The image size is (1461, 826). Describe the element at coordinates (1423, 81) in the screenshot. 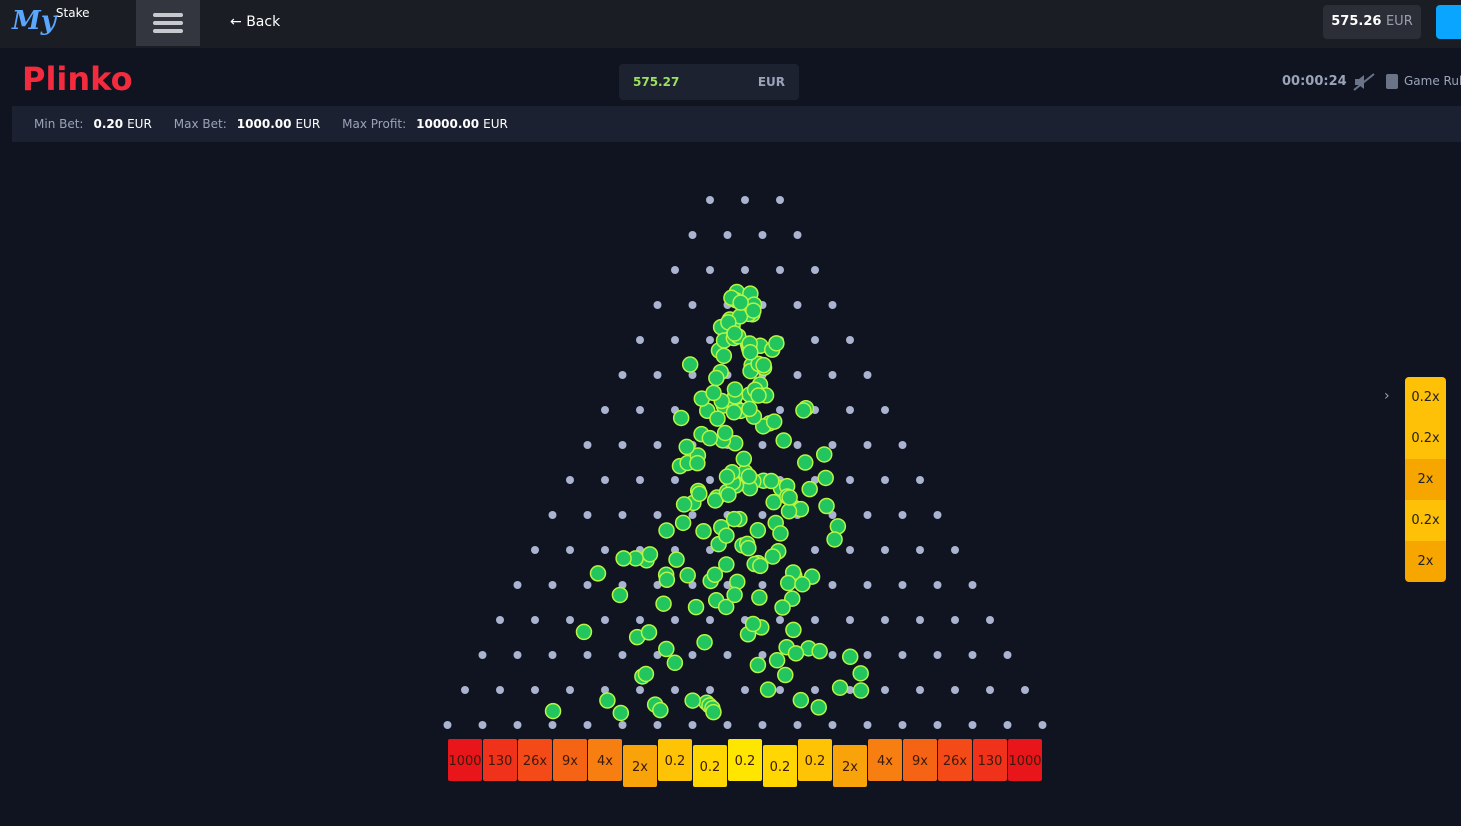

I see `game-rules: Game Rules` at that location.